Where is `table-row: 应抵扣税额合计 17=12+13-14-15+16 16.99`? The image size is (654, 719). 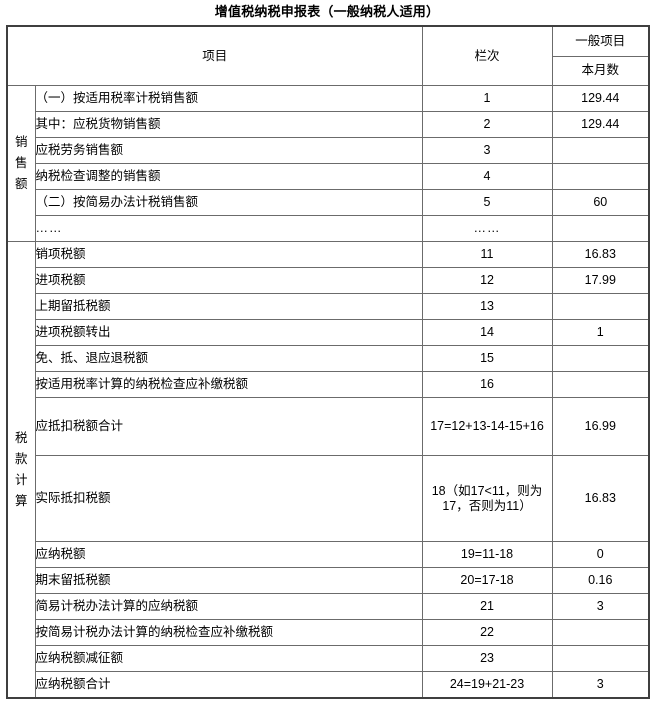 table-row: 应抵扣税额合计 17=12+13-14-15+16 16.99 is located at coordinates (328, 426).